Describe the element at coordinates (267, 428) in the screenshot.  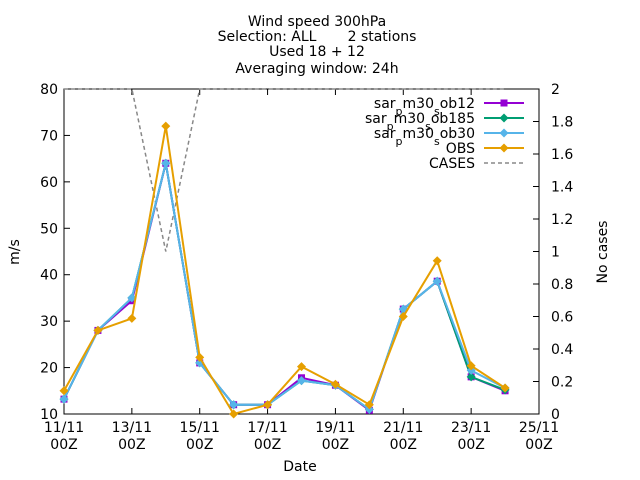
I see `x-tick-label-date: 17/11` at that location.